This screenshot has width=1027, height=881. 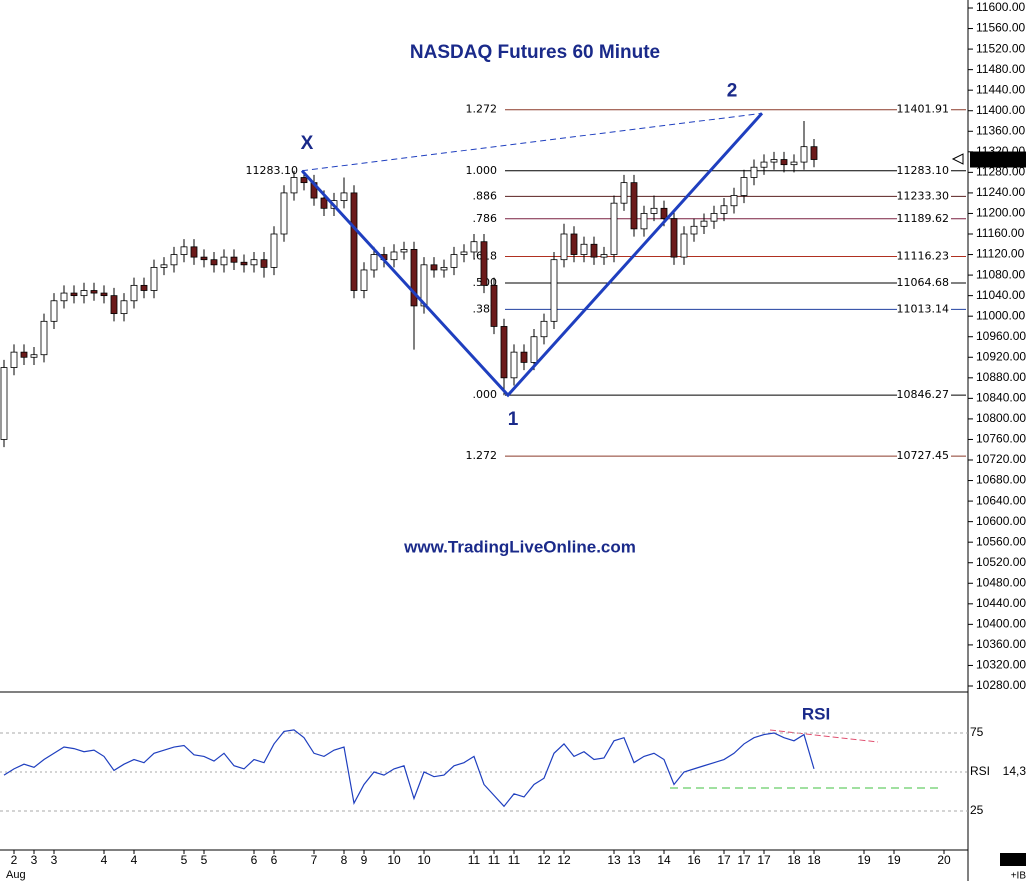 What do you see at coordinates (997, 159) in the screenshot?
I see `last-price-label: 11305.00` at bounding box center [997, 159].